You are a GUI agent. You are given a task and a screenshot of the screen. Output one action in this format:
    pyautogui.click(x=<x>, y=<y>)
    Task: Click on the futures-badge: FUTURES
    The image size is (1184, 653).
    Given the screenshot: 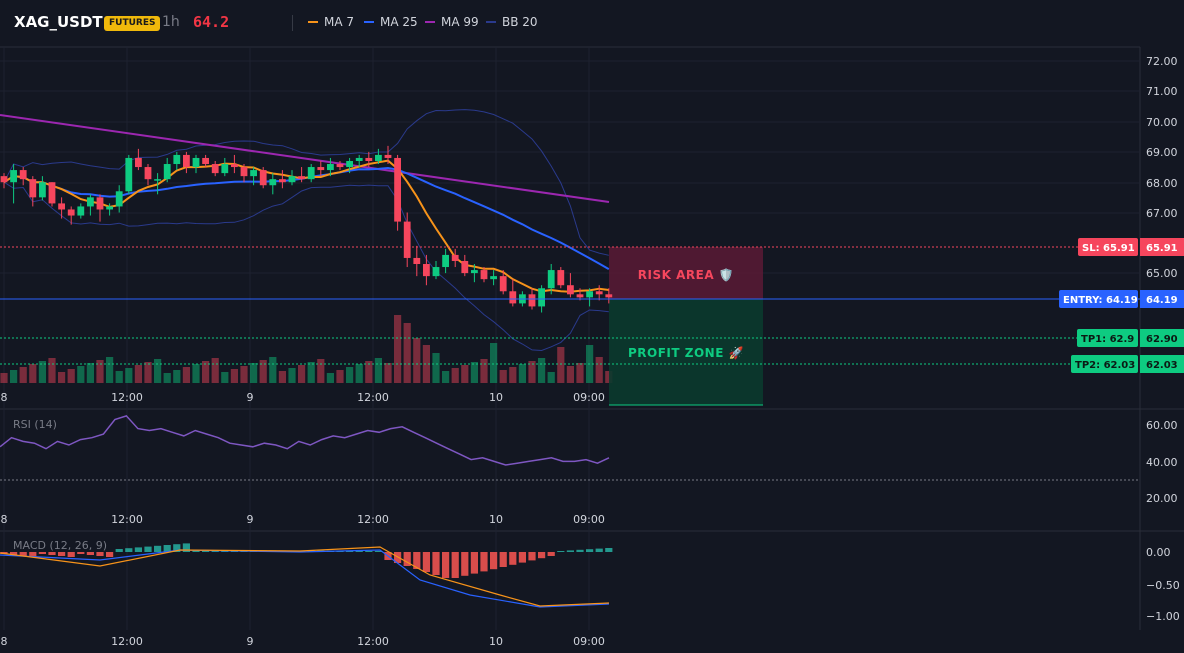 What is the action you would take?
    pyautogui.click(x=132, y=23)
    